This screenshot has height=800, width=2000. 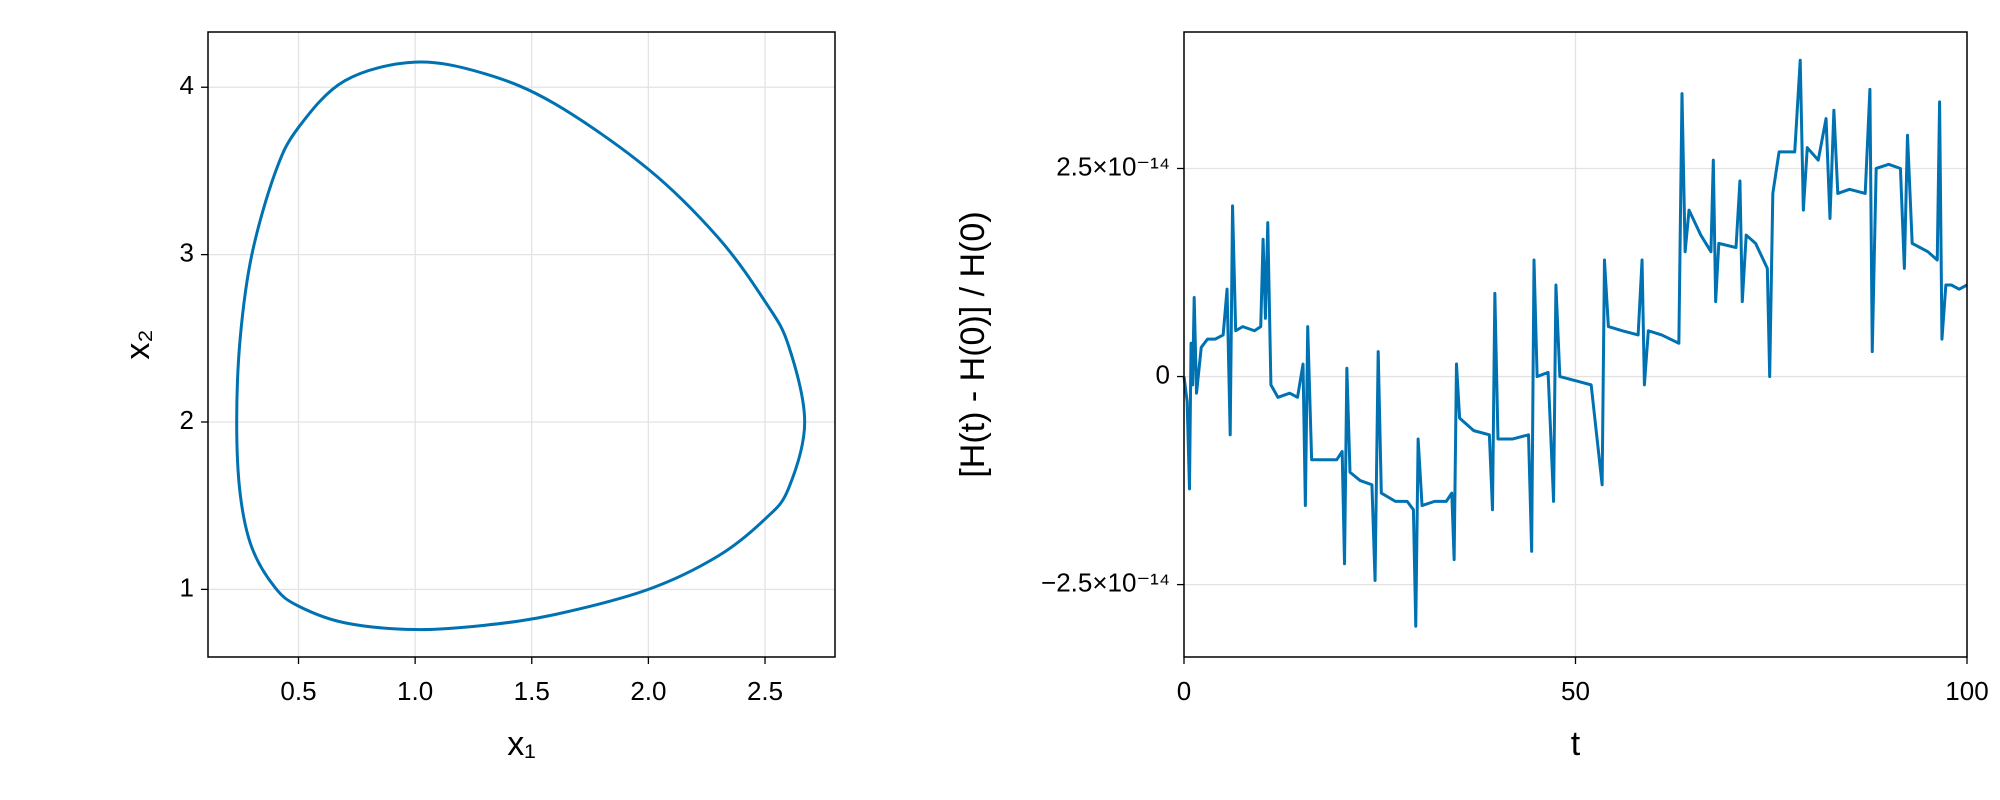 What do you see at coordinates (187, 587) in the screenshot?
I see `y-tick-label: 1` at bounding box center [187, 587].